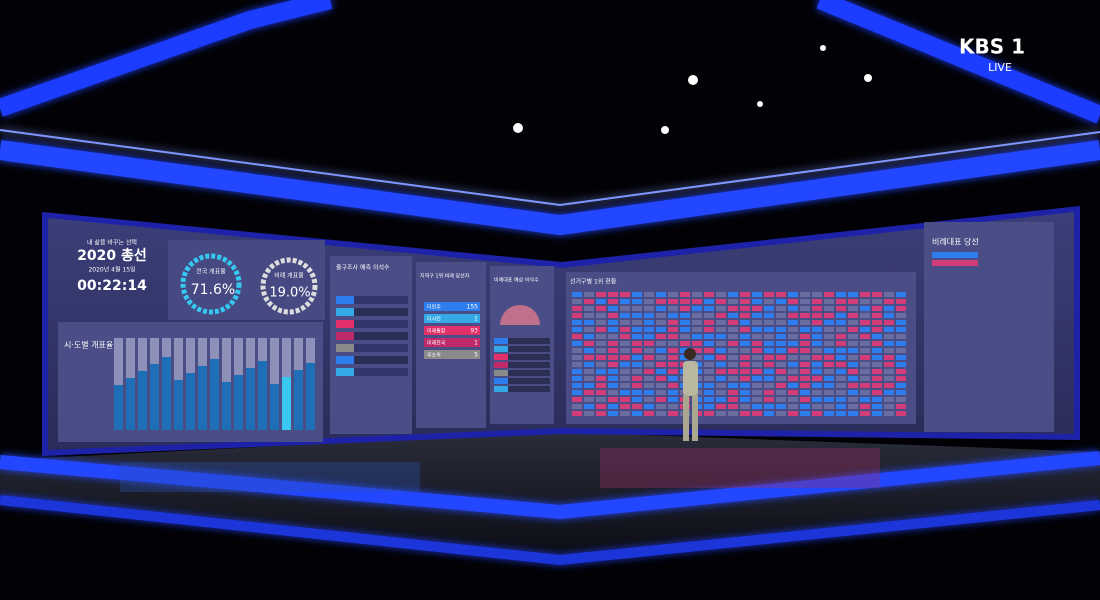 This screenshot has height=600, width=1100. What do you see at coordinates (452, 342) in the screenshot?
I see `party-bar` at bounding box center [452, 342].